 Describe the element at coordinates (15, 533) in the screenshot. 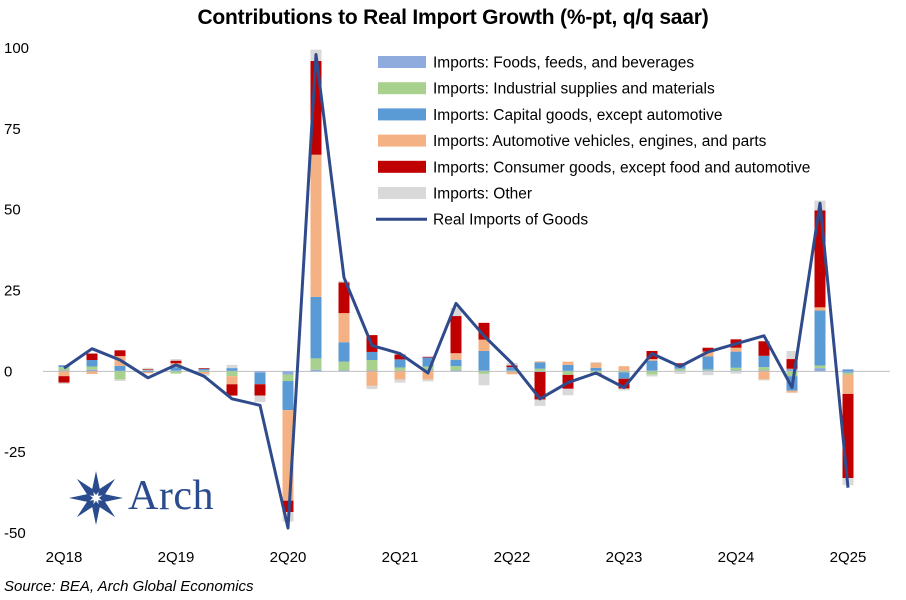

I see `y-tick-label: -50` at that location.